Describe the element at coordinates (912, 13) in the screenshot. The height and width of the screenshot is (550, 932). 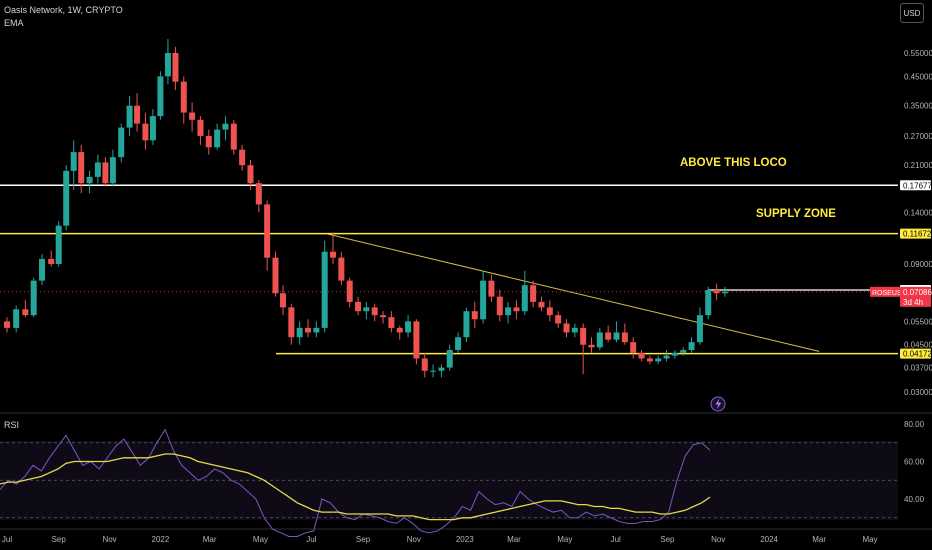
I see `currency-button: USD` at that location.